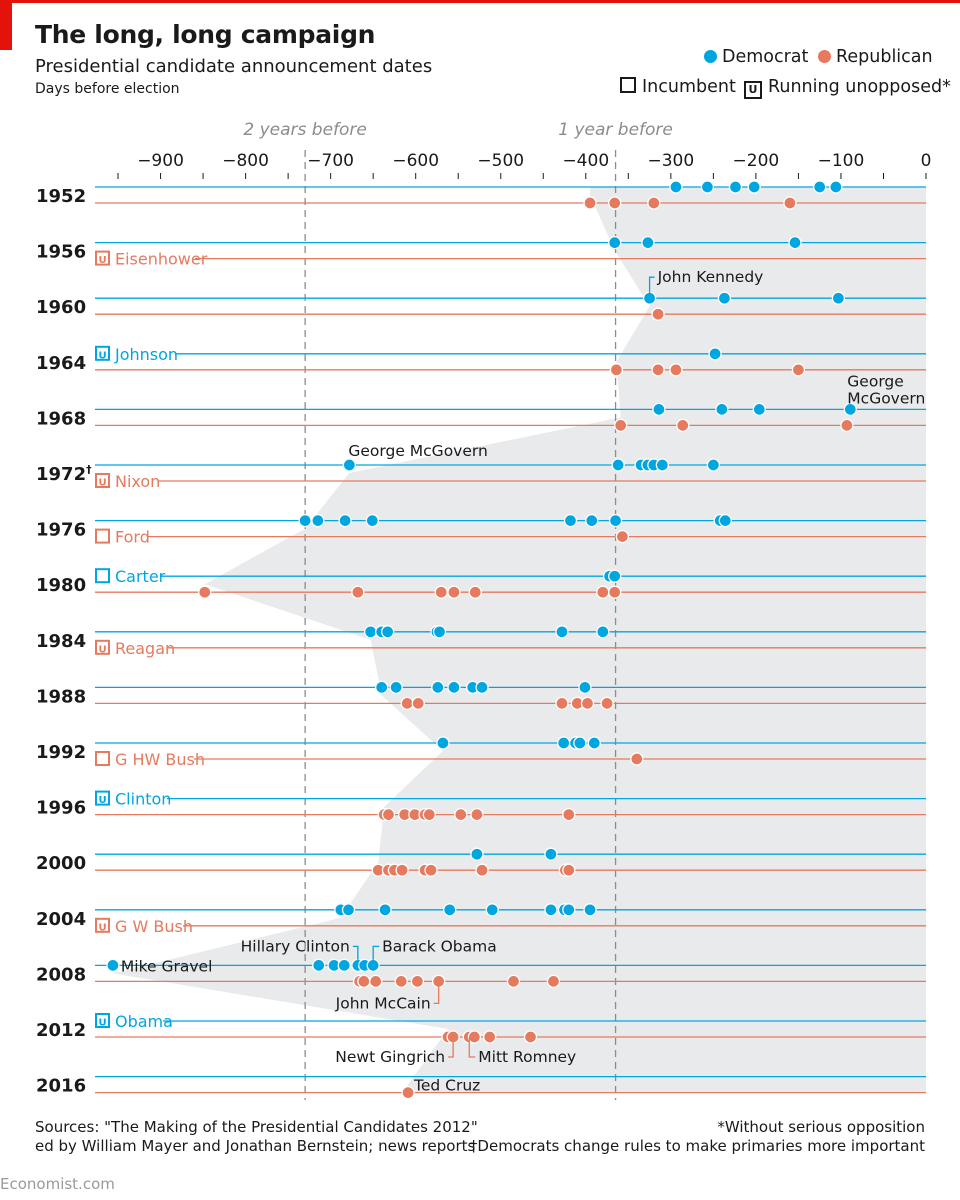  What do you see at coordinates (875, 381) in the screenshot?
I see `annotation-label: George` at bounding box center [875, 381].